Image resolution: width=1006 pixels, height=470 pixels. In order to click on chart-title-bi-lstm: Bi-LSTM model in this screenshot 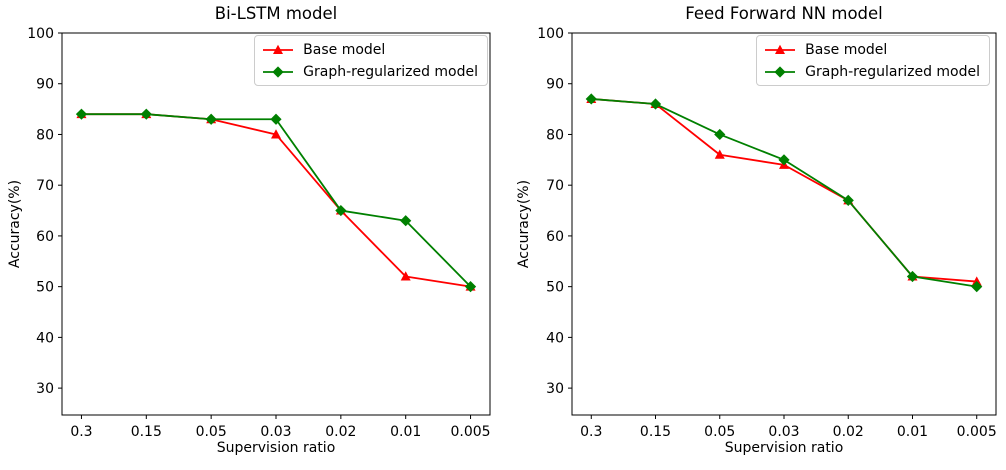, I will do `click(276, 13)`.